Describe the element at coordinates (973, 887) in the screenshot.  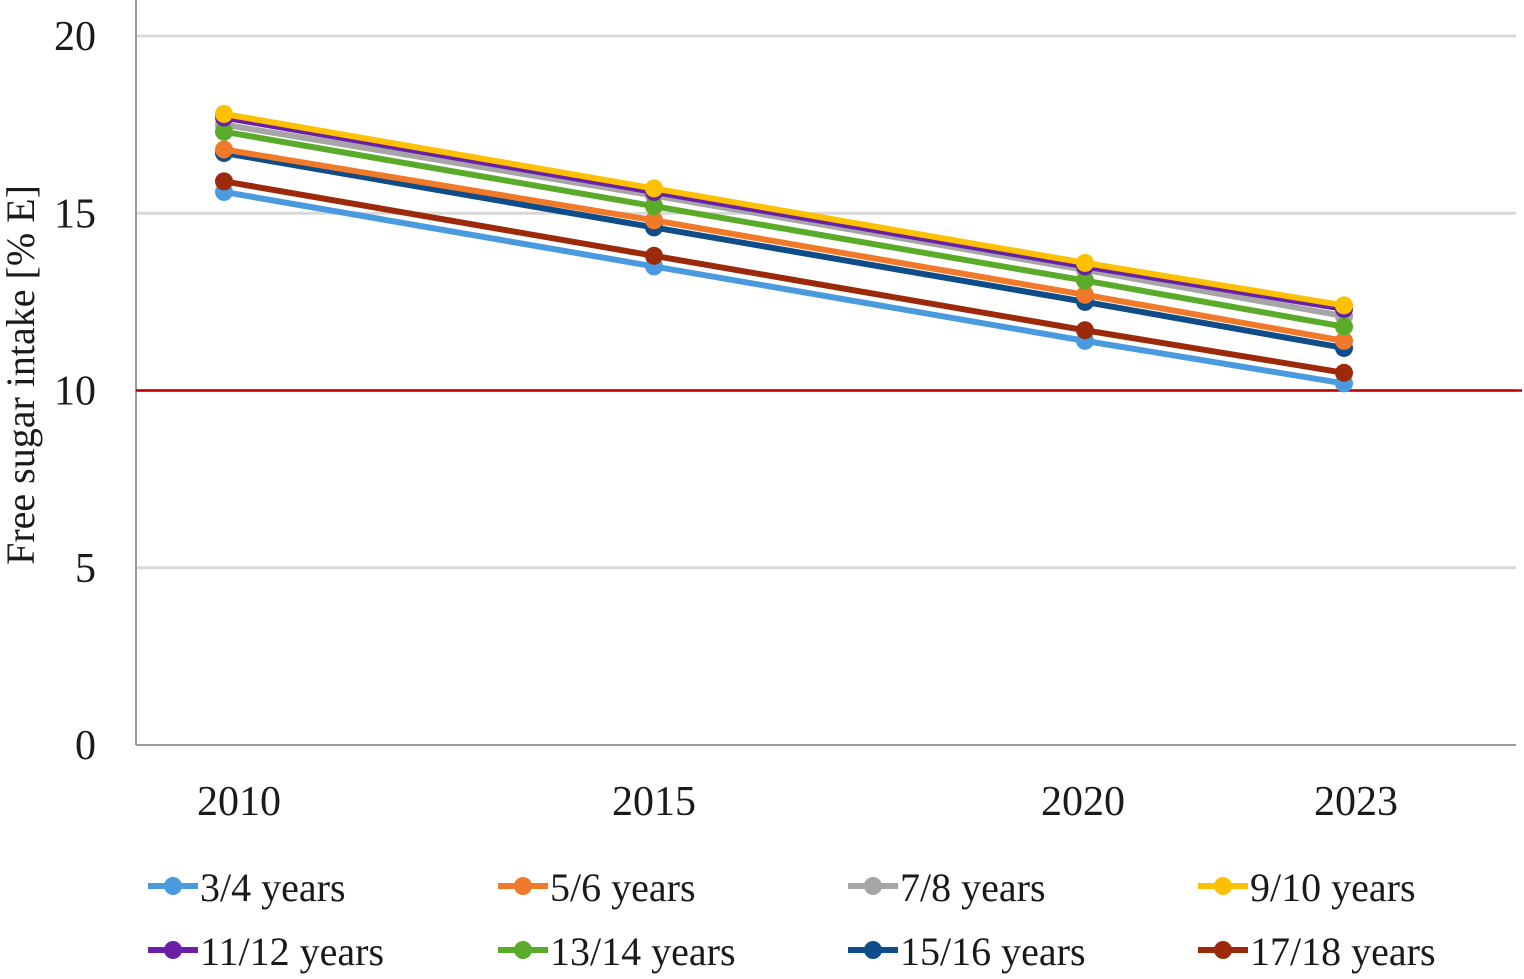
I see `legend-label: 7/8 years` at that location.